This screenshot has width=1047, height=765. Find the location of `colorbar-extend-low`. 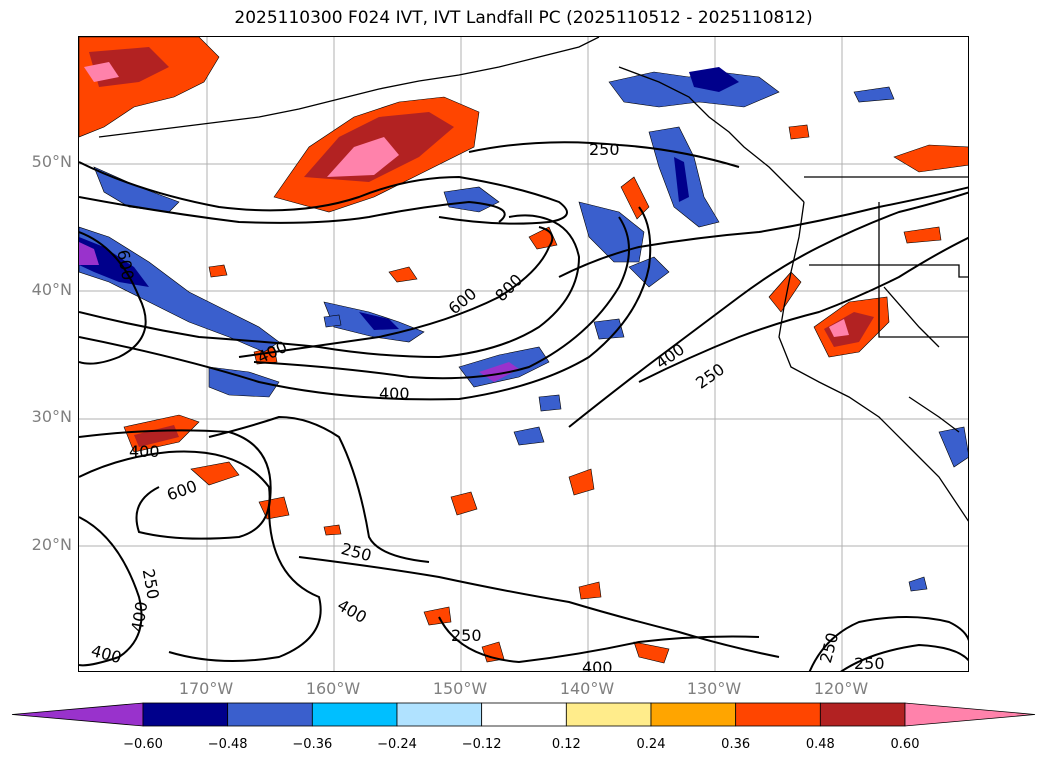

colorbar-extend-low is located at coordinates (77, 714).